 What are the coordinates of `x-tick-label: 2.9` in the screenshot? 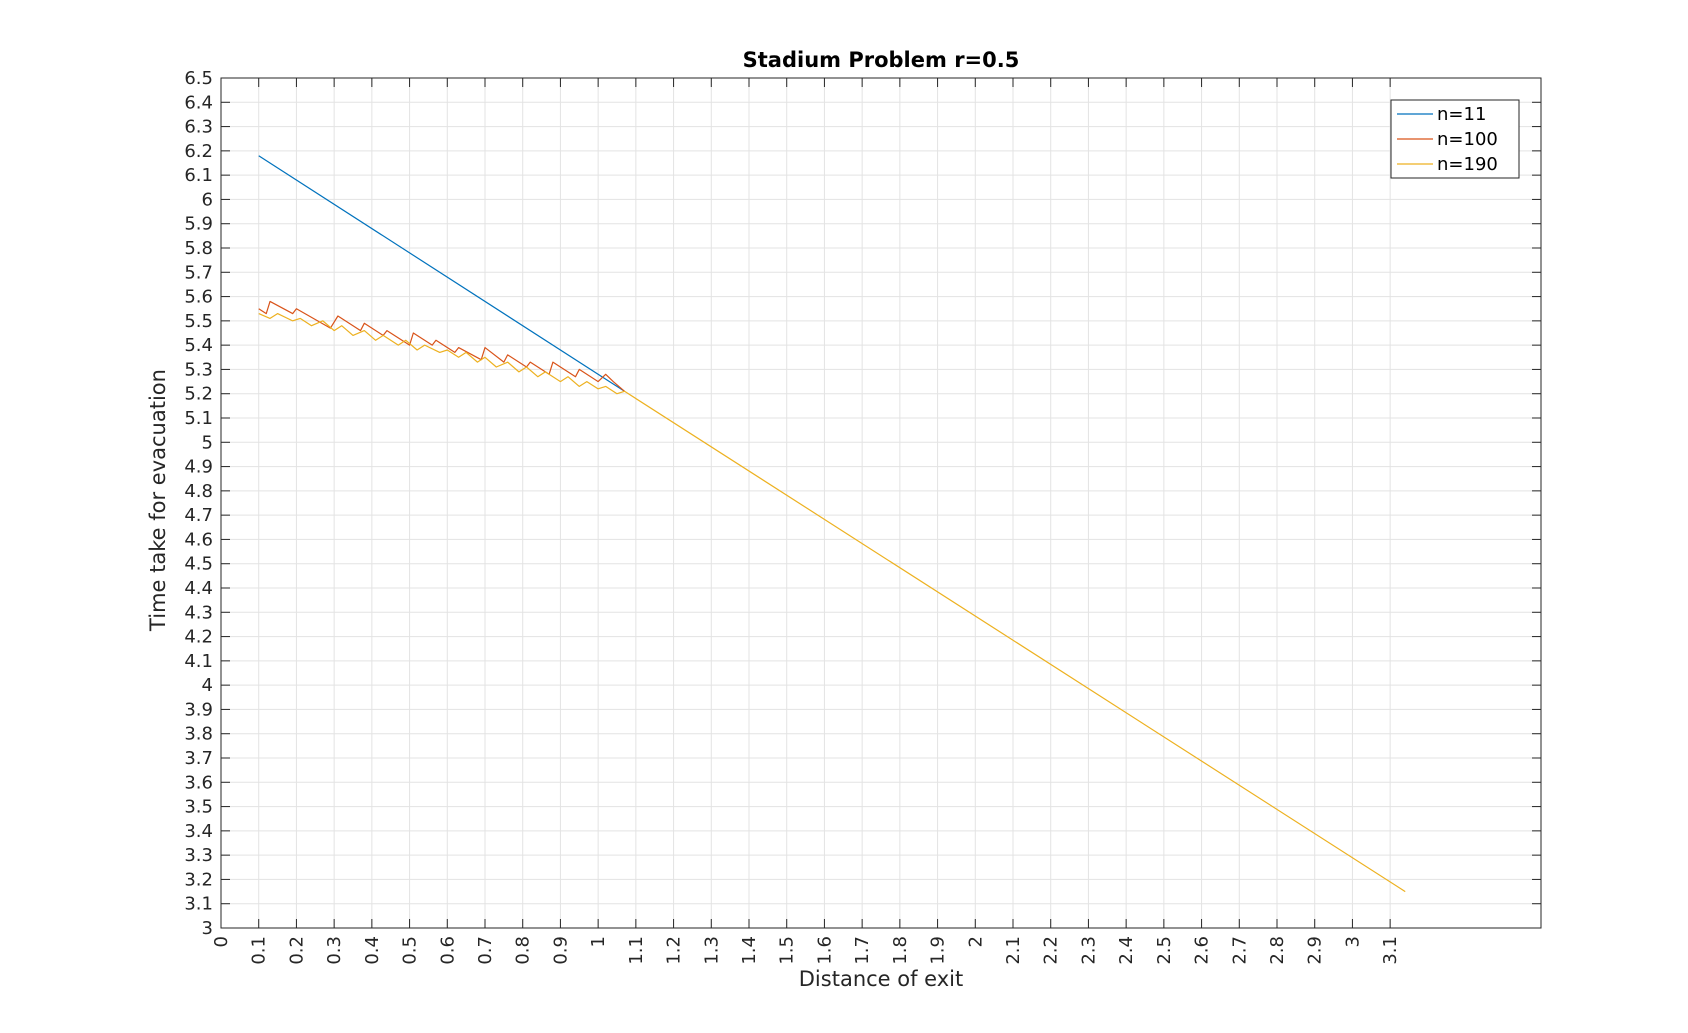 It's located at (1315, 950).